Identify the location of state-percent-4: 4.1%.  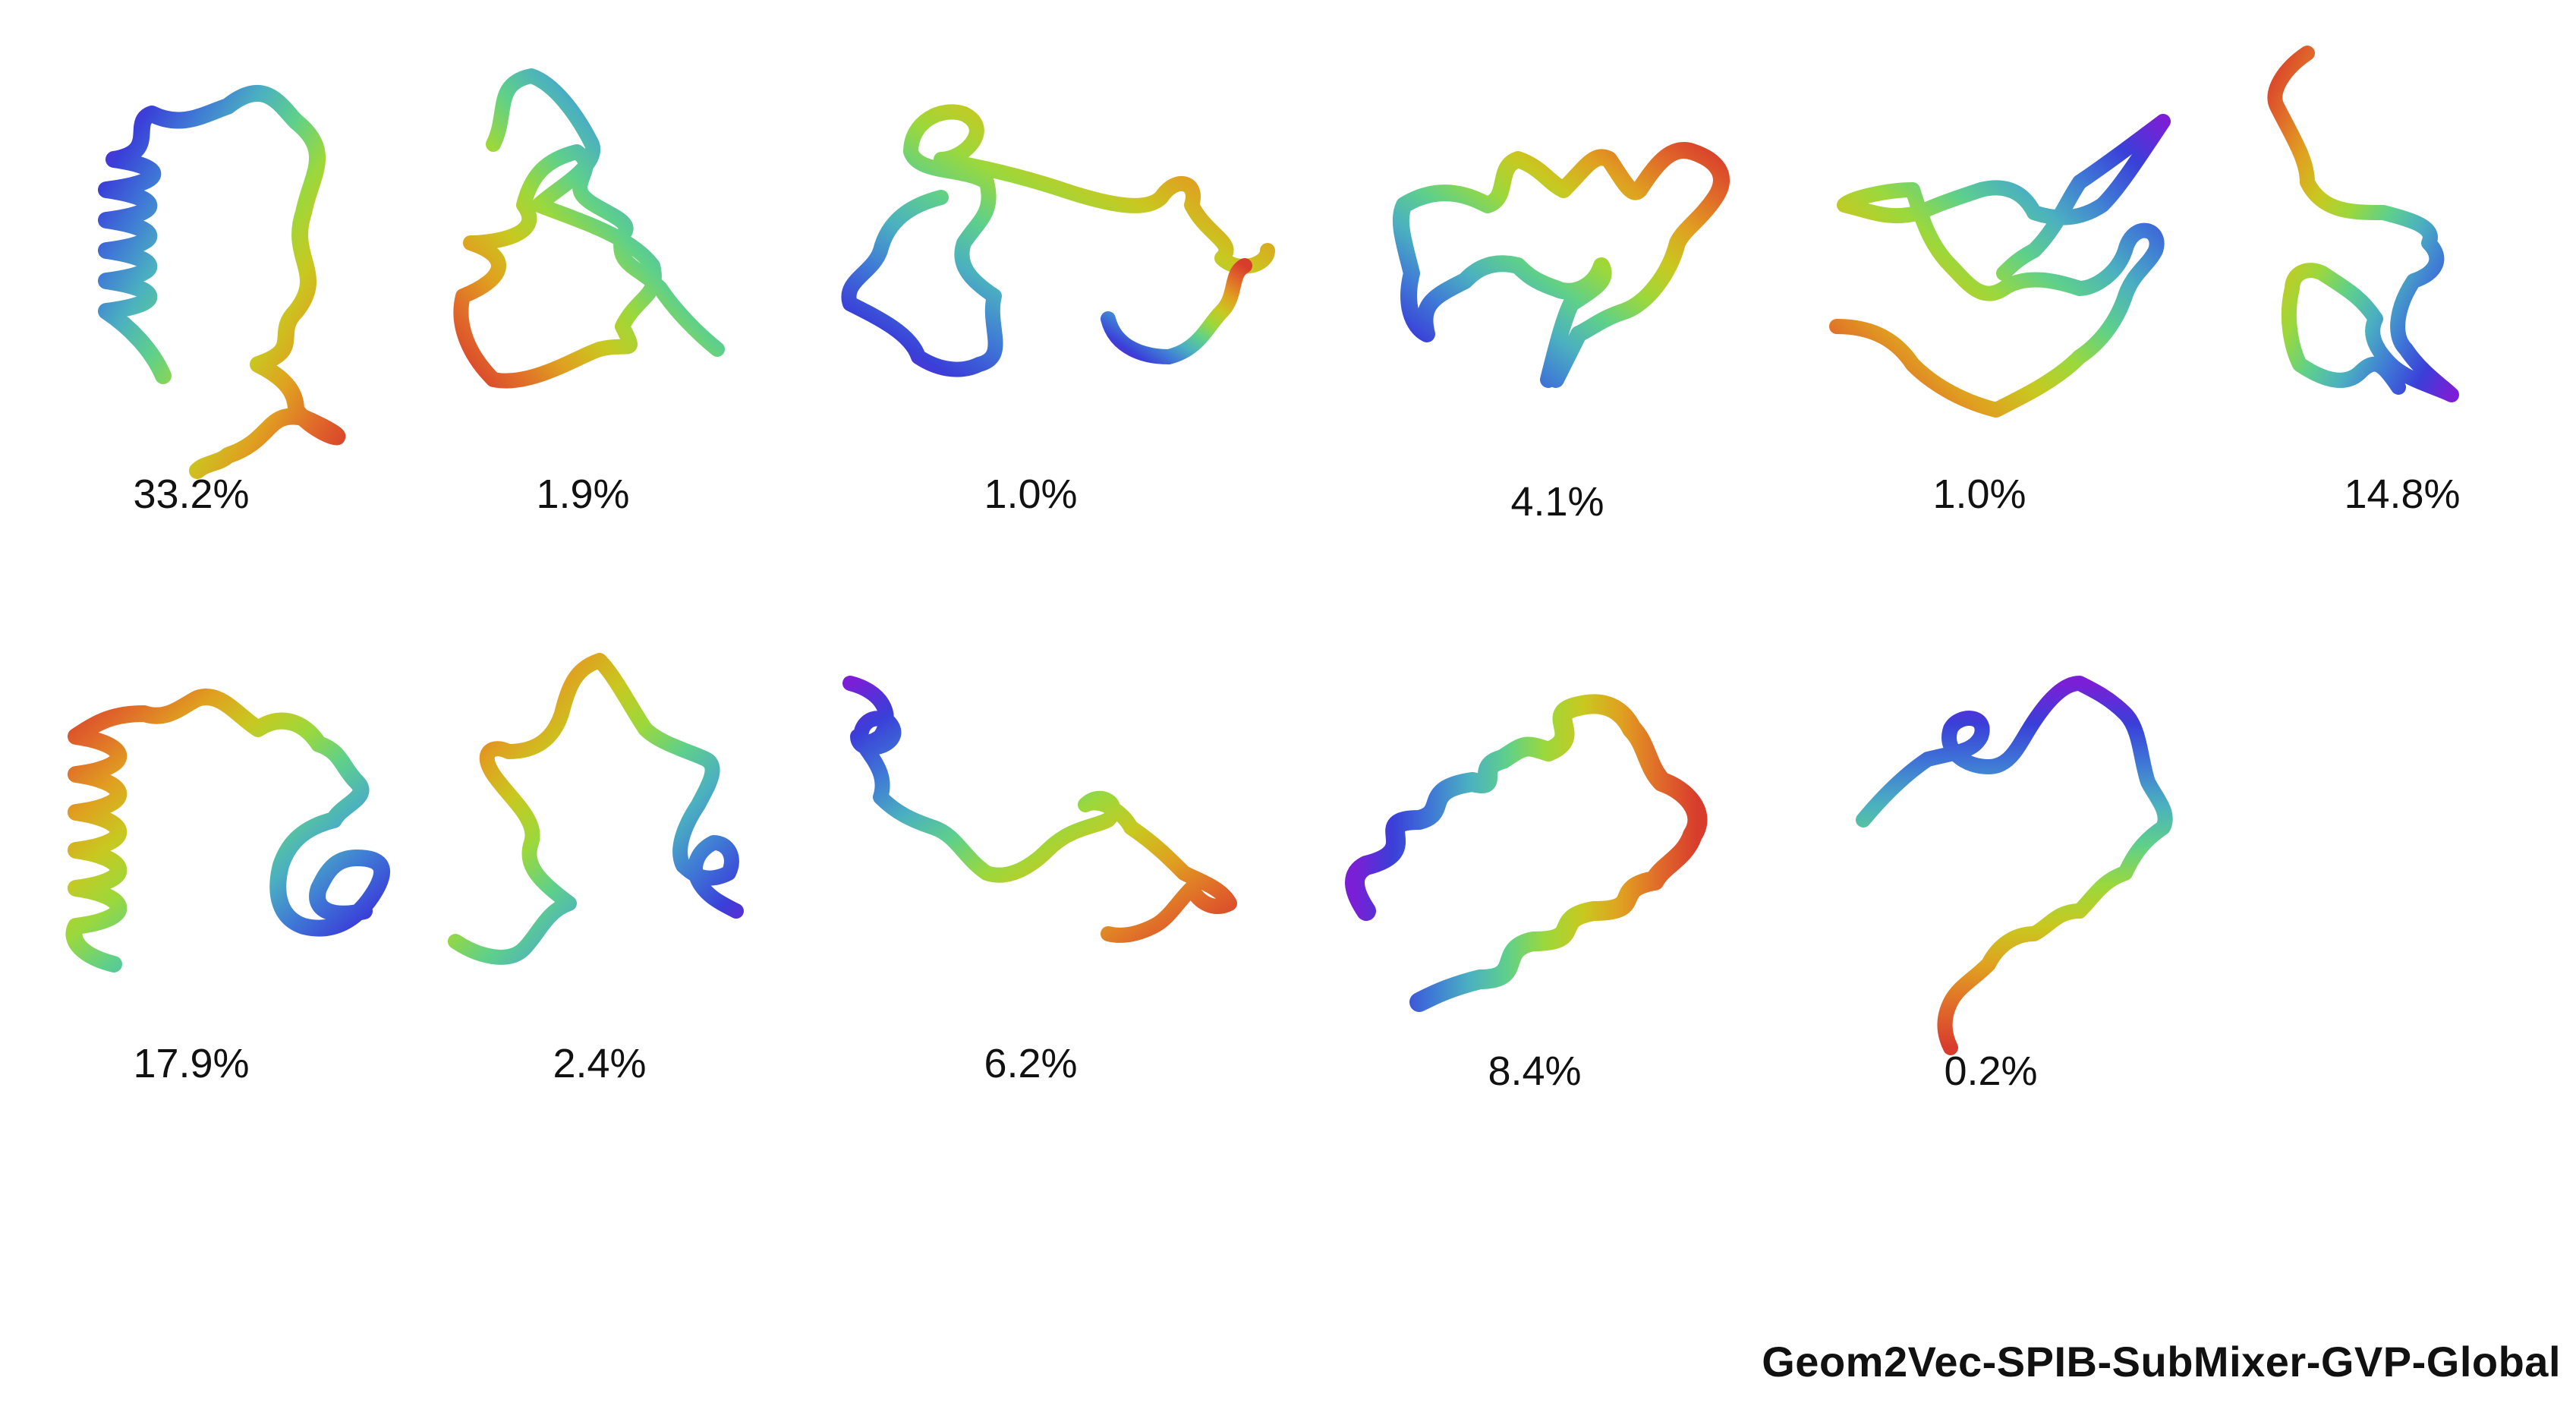
(1557, 502).